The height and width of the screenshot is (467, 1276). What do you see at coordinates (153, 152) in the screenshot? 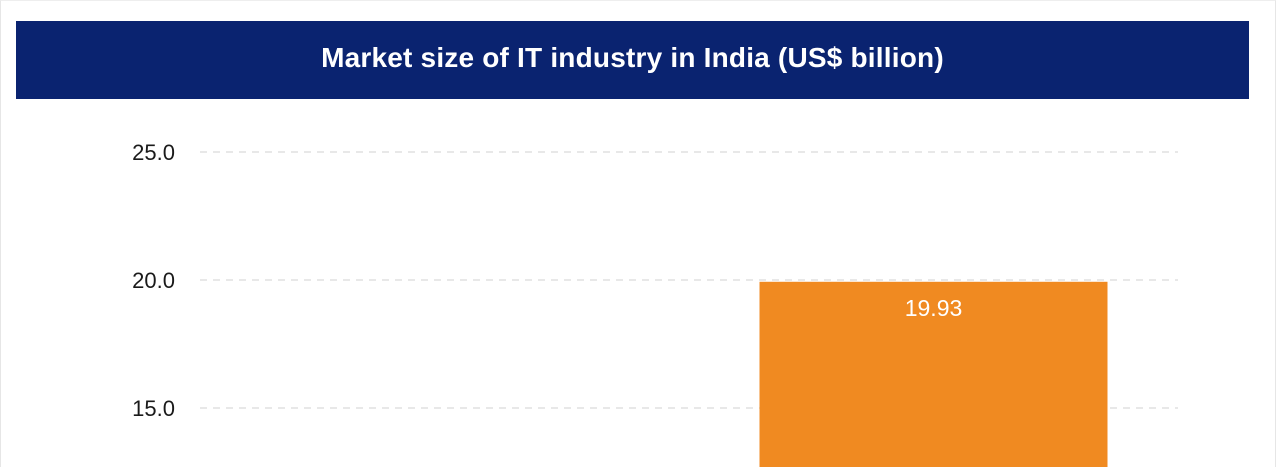
I see `y-tick-label: 25.0` at bounding box center [153, 152].